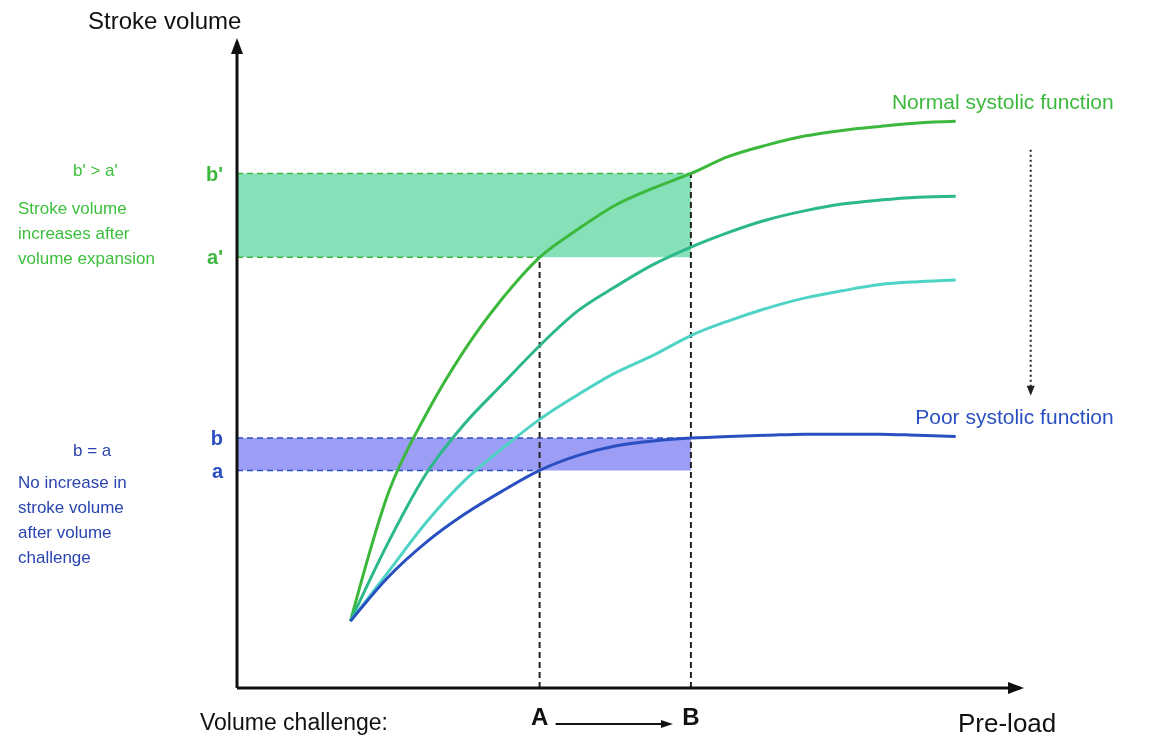 This screenshot has height=753, width=1156. I want to click on ref-line-label: b', so click(214, 173).